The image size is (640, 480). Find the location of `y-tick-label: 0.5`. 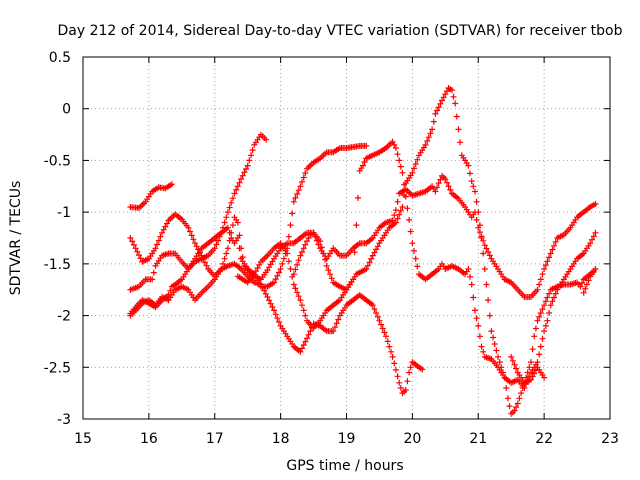

y-tick-label: 0.5 is located at coordinates (60, 58).